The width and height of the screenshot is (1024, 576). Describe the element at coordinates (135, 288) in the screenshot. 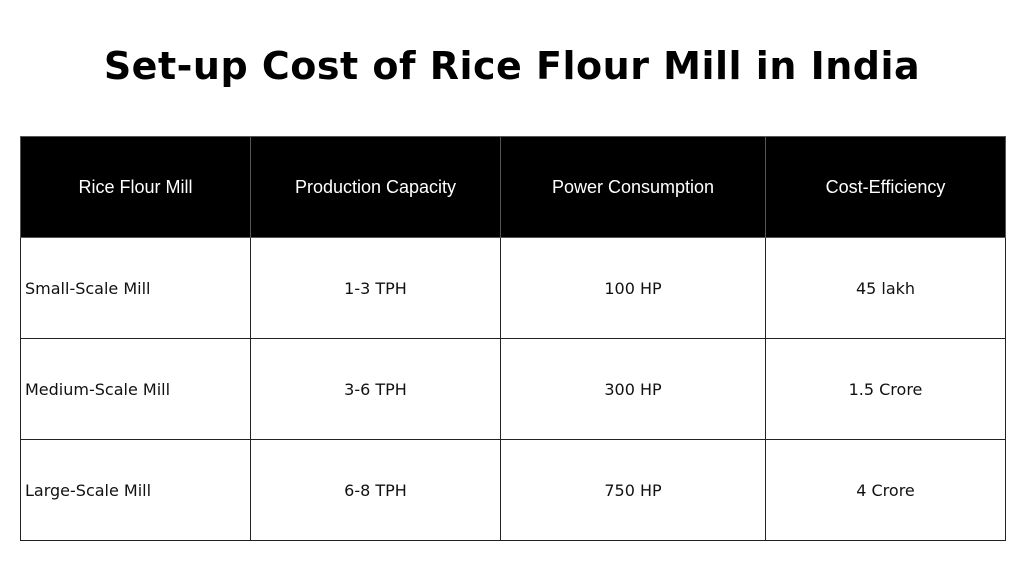

I see `table-cell: Small-Scale Mill` at that location.